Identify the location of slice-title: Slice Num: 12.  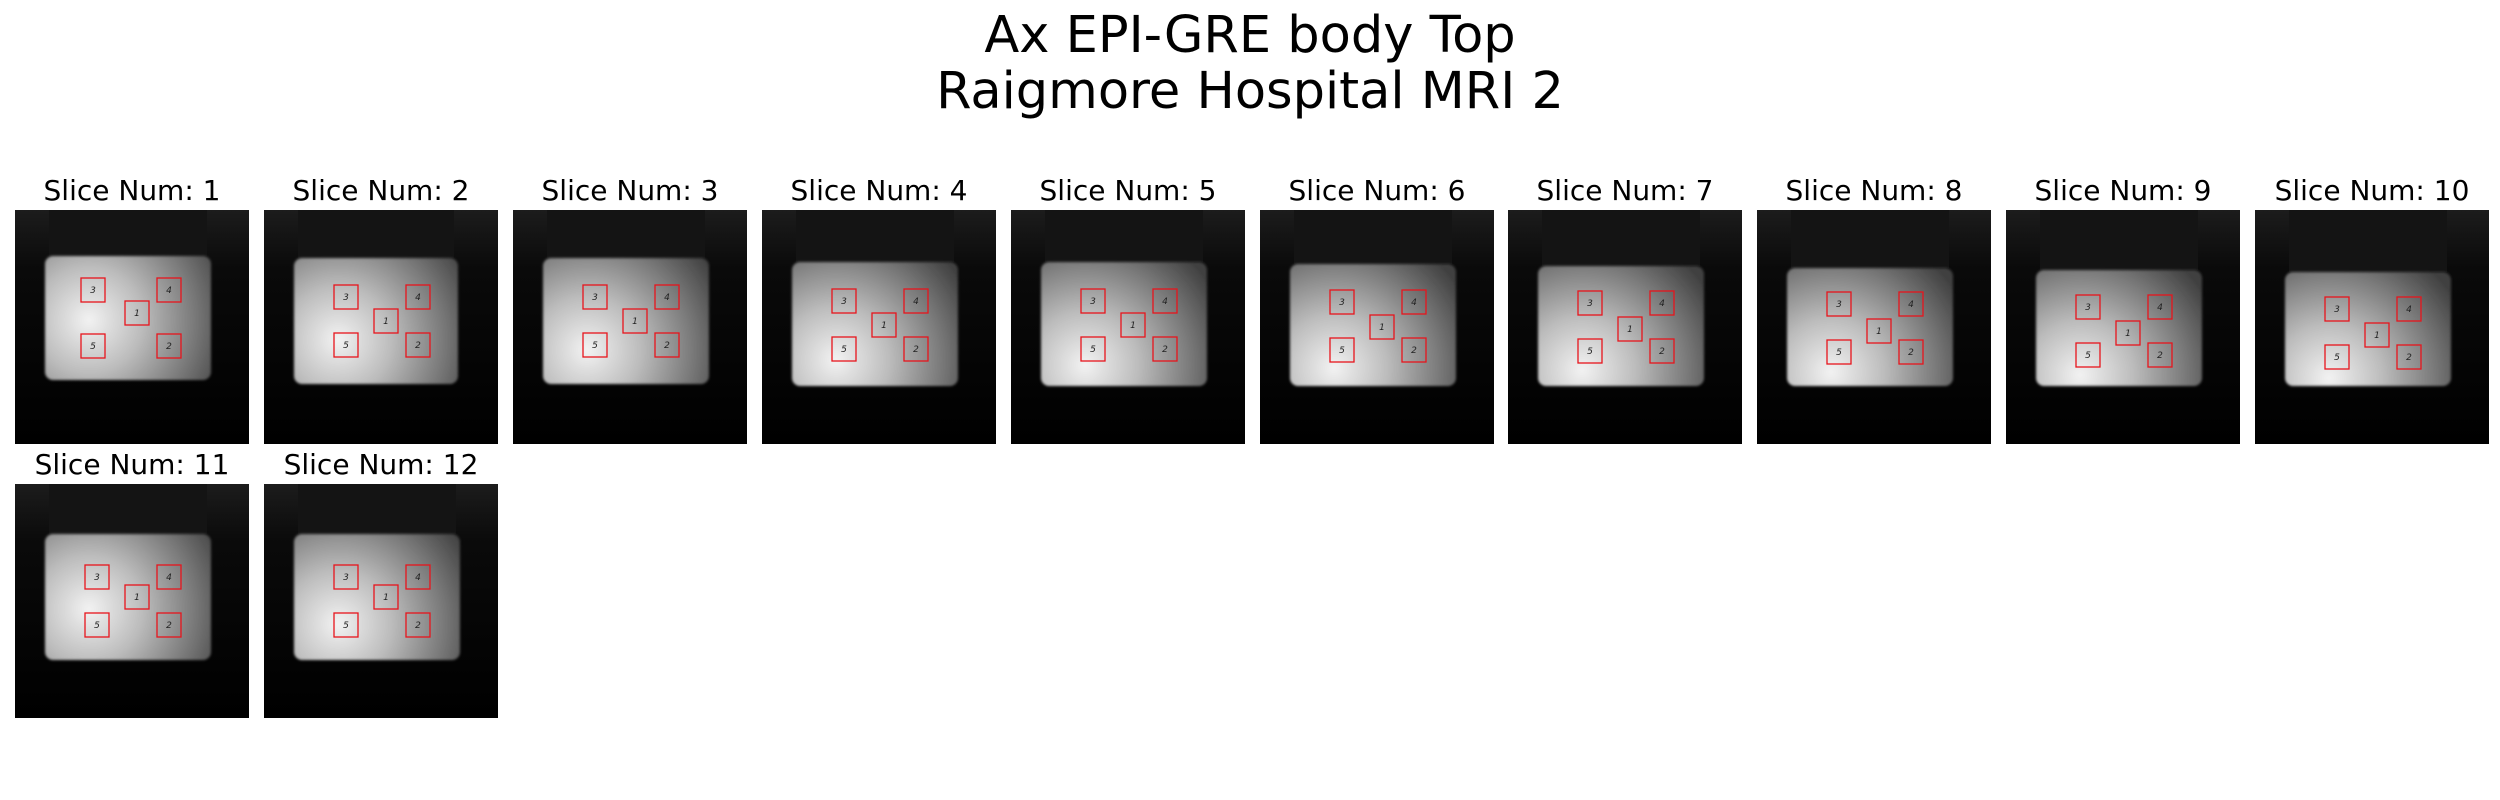
(381, 464).